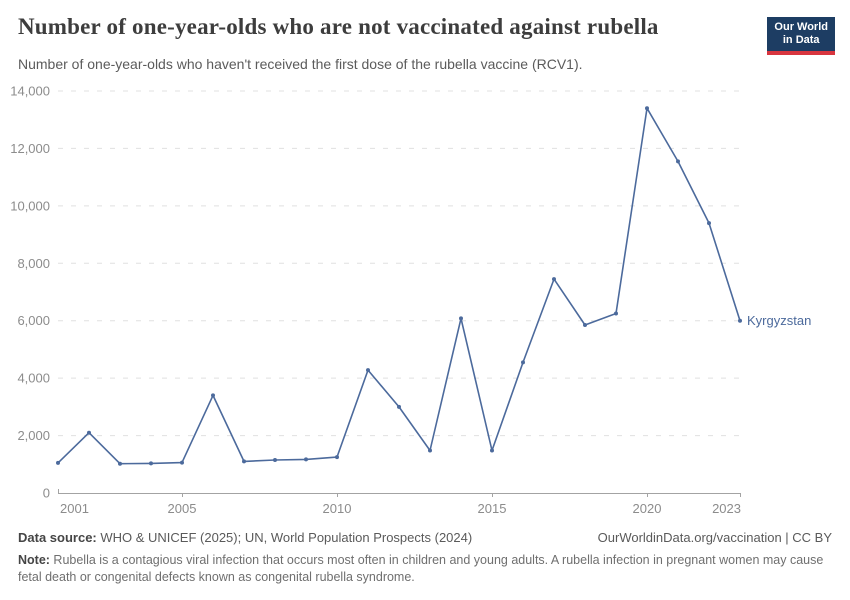 Image resolution: width=850 pixels, height=600 pixels. What do you see at coordinates (726, 508) in the screenshot?
I see `x-tick-label: 2023` at bounding box center [726, 508].